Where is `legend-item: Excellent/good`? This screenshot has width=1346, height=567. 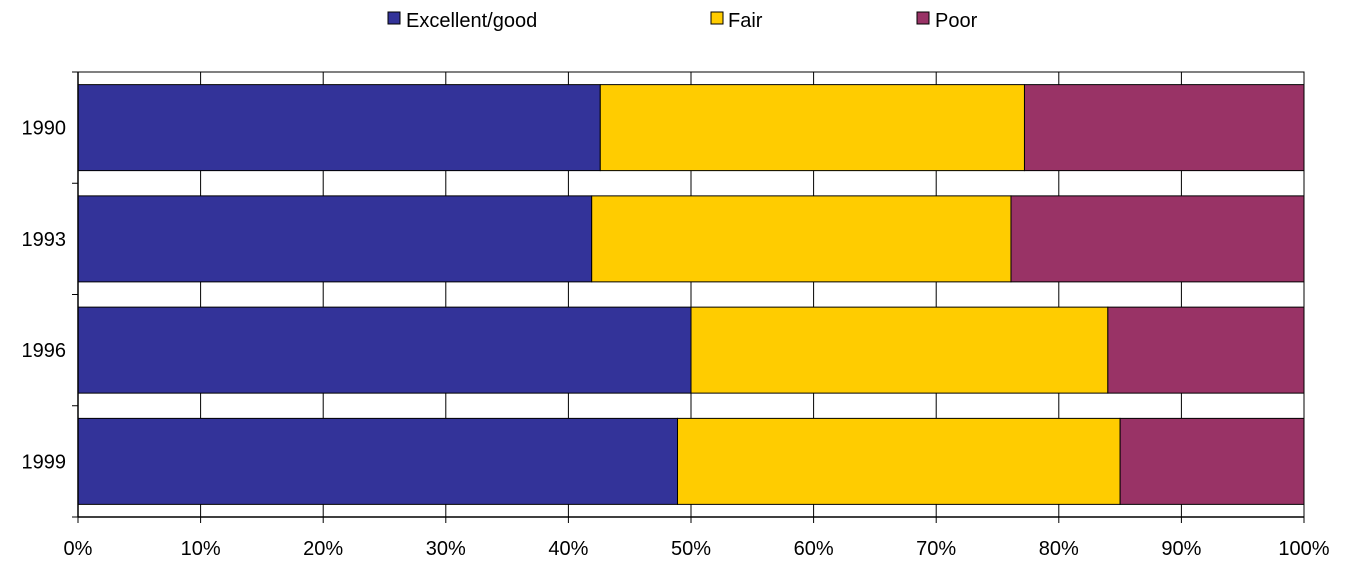 legend-item: Excellent/good is located at coordinates (462, 21).